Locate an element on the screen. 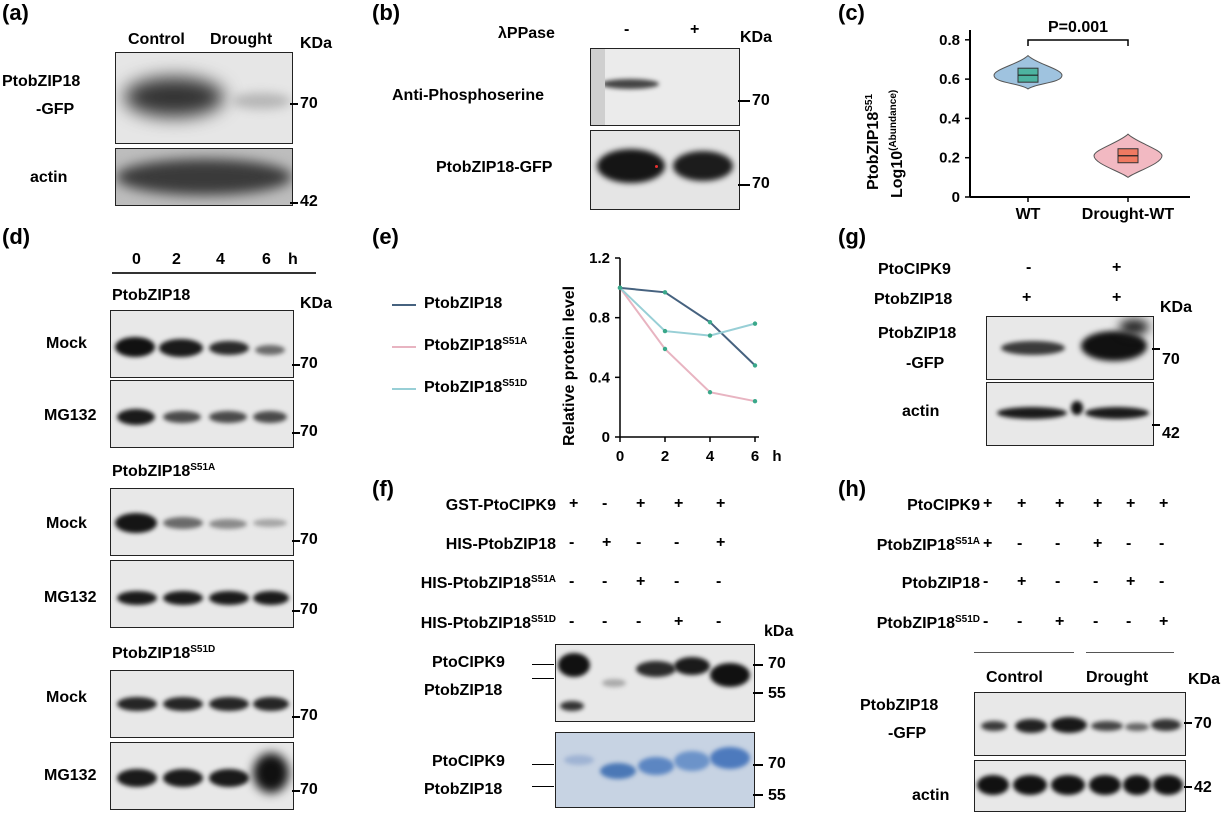 The height and width of the screenshot is (833, 1229). significance-bracket is located at coordinates (1078, 42).